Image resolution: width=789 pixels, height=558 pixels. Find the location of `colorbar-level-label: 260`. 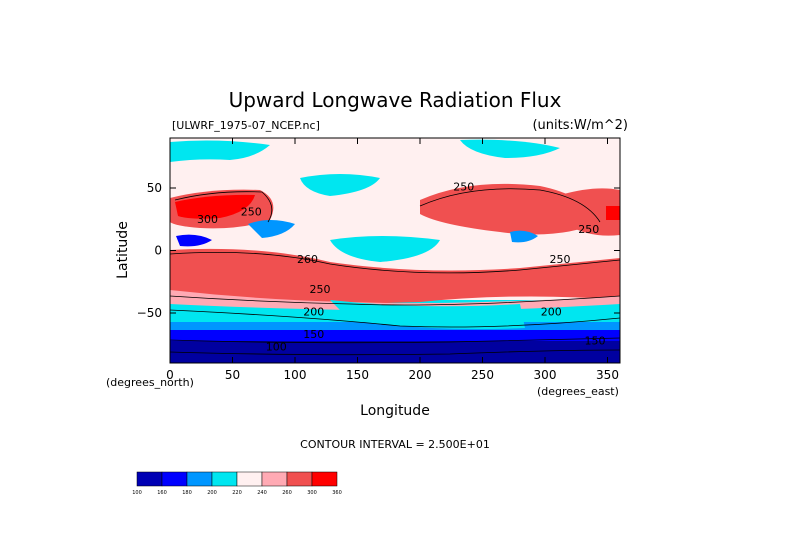

colorbar-level-label: 260 is located at coordinates (287, 493).